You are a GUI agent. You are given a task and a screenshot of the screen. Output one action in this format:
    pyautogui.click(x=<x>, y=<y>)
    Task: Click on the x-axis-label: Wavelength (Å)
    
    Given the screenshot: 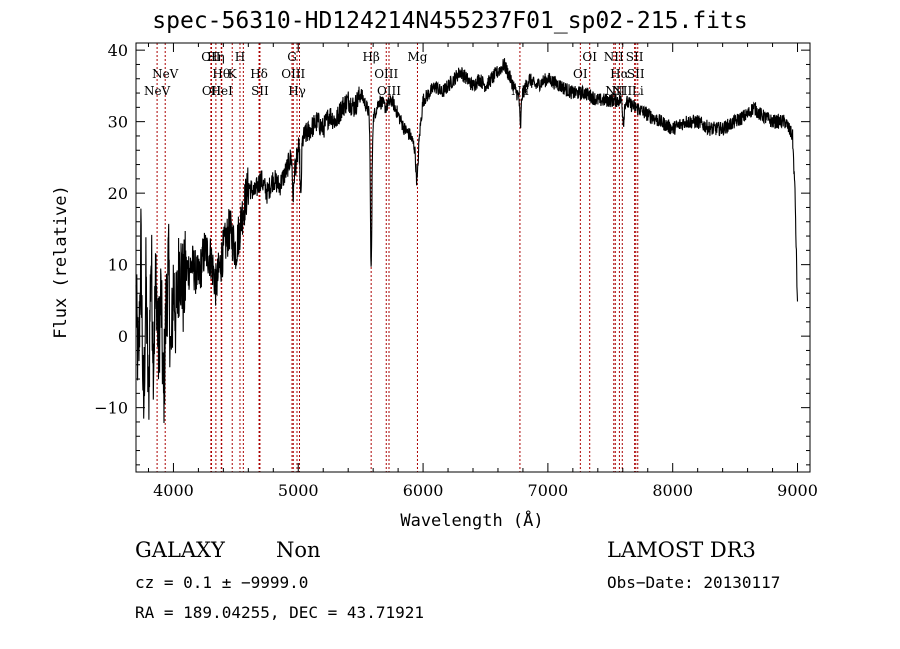 What is the action you would take?
    pyautogui.click(x=472, y=521)
    